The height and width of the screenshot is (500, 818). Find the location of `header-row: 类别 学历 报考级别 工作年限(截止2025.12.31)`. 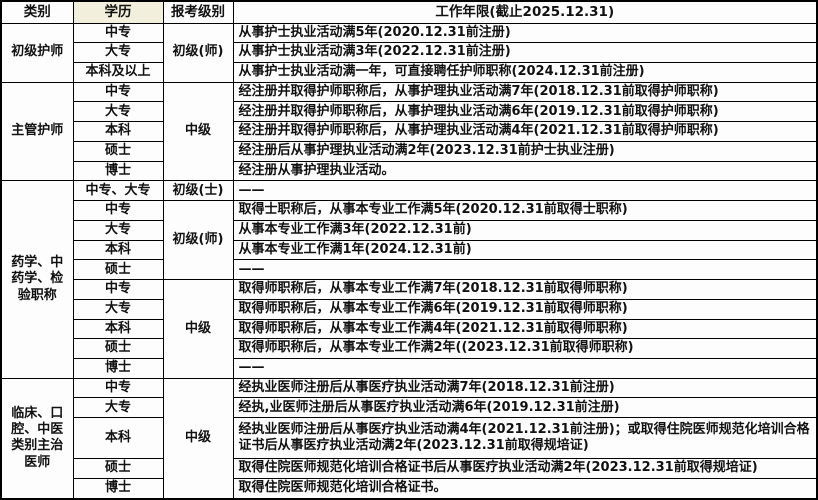

header-row: 类别 学历 报考级别 工作年限(截止2025.12.31) is located at coordinates (409, 12).